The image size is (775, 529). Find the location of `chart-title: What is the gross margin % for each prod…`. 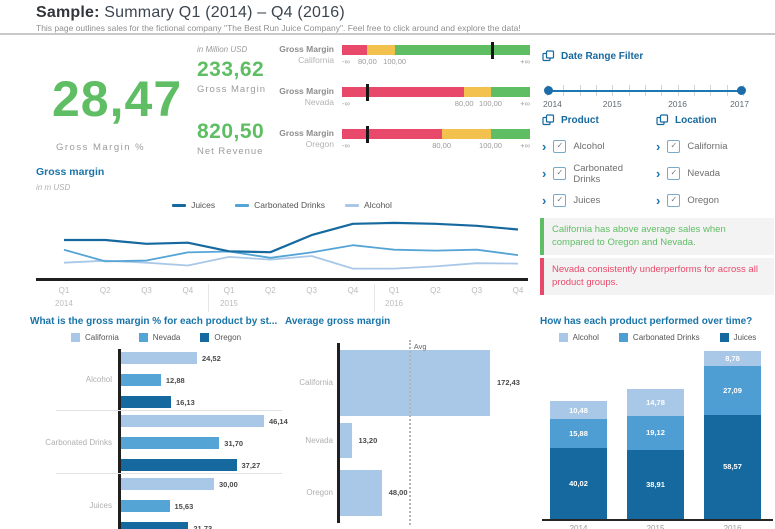

chart-title: What is the gross margin % for each prod… is located at coordinates (154, 321).